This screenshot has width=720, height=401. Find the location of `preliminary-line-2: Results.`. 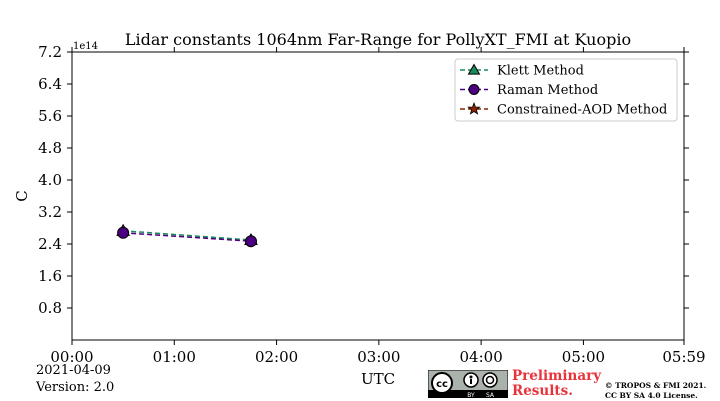

preliminary-line-2: Results. is located at coordinates (542, 391).